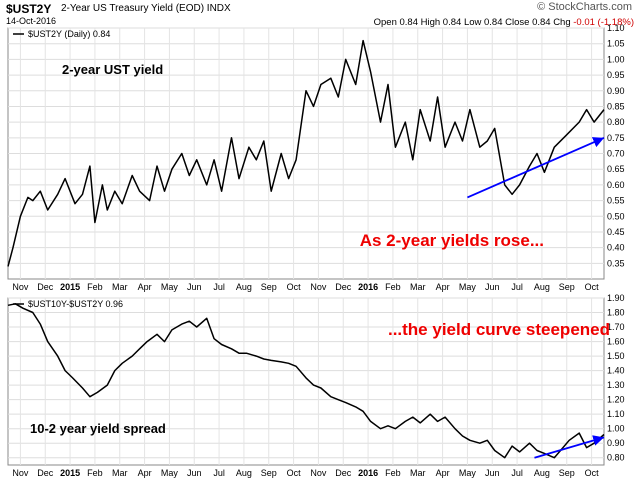 The image size is (640, 487). What do you see at coordinates (616, 185) in the screenshot?
I see `y-tick-label: 0.60` at bounding box center [616, 185].